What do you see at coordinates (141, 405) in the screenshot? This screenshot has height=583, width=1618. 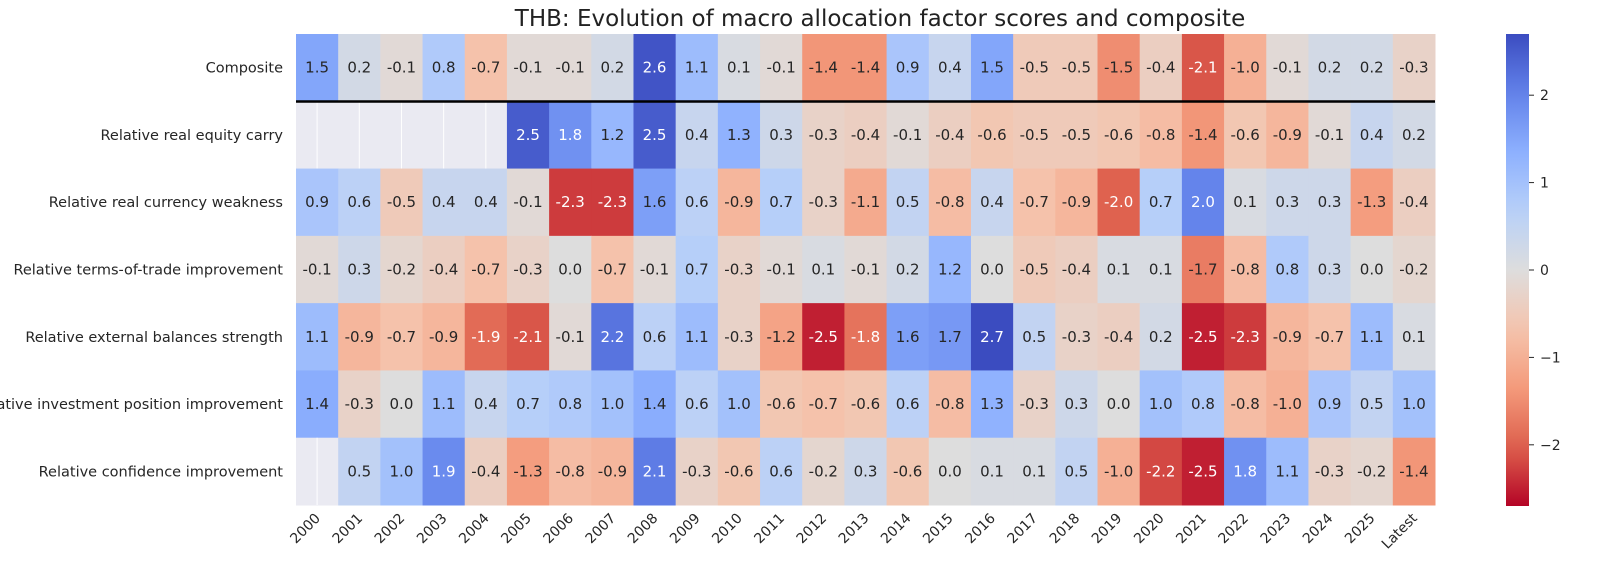 I see `row-label: Relative investment position improvement` at bounding box center [141, 405].